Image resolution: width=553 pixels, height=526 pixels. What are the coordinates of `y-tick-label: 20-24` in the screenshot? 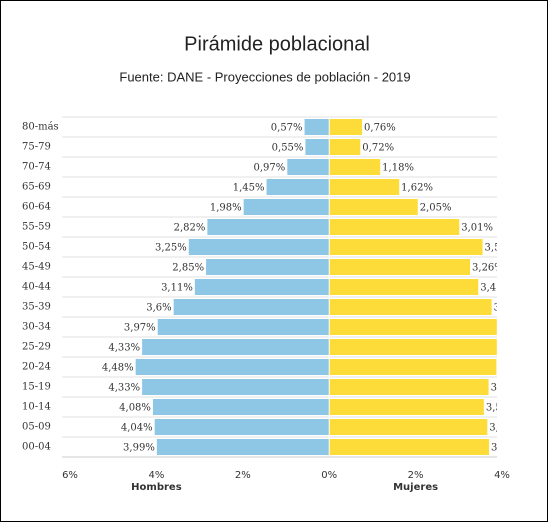 It's located at (36, 367).